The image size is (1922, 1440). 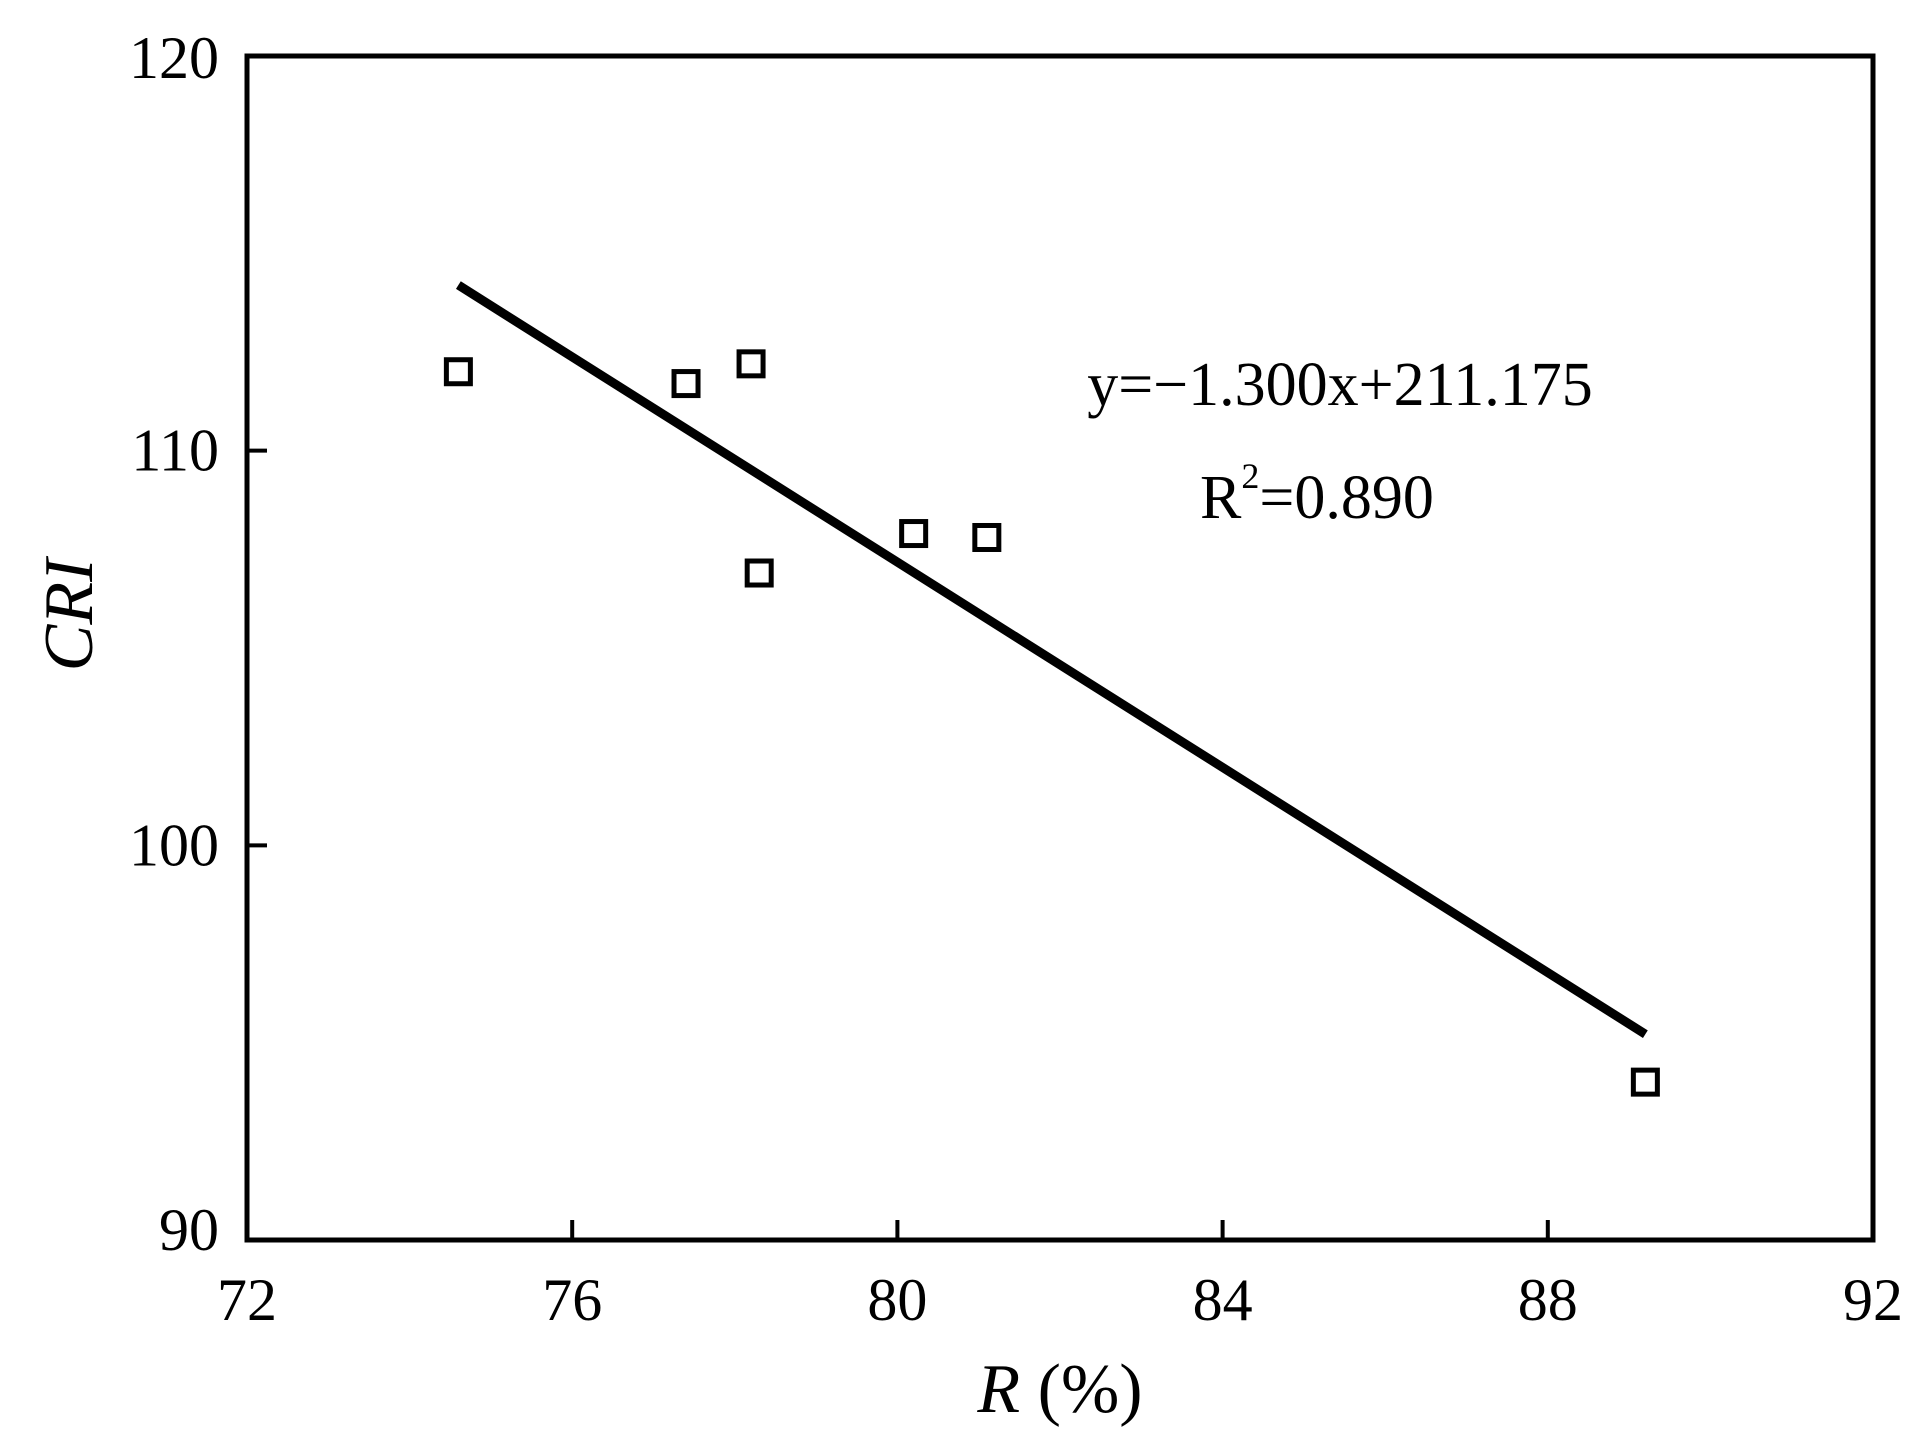 What do you see at coordinates (1548, 1300) in the screenshot?
I see `x-tick-label: 88` at bounding box center [1548, 1300].